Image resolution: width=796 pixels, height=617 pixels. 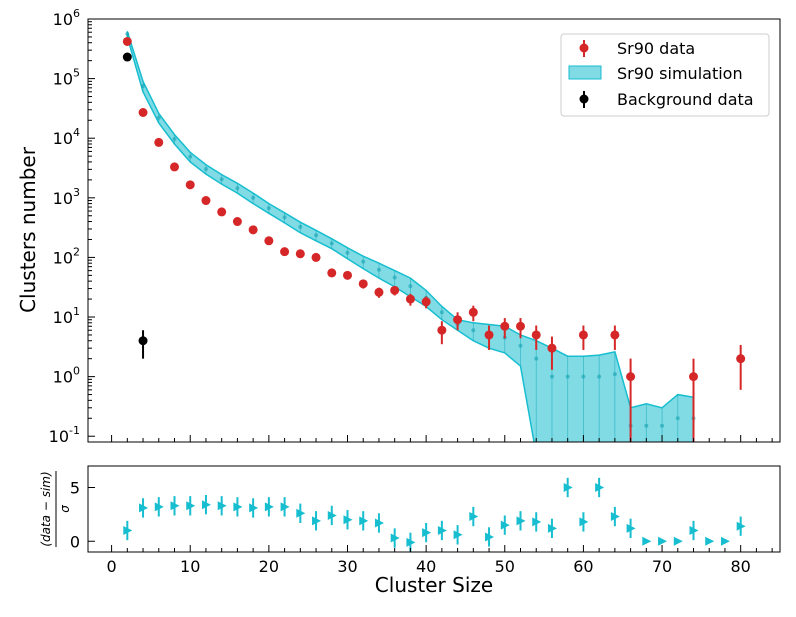 I want to click on bottom-ticks: 050 10 20 30 40 50 60 70 80, so click(x=421, y=527).